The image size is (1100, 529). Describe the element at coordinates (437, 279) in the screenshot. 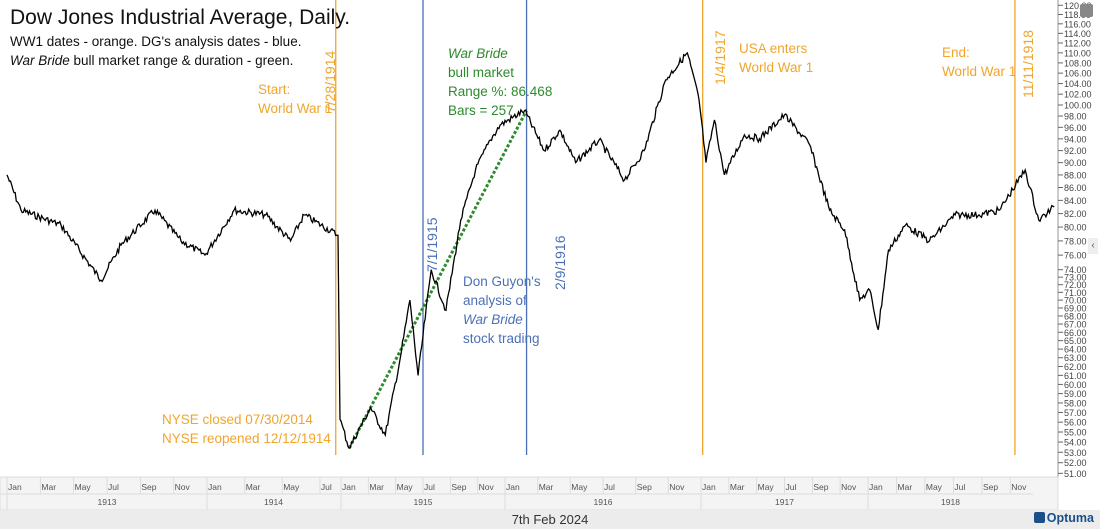

I see `war-bride-trend-line` at that location.